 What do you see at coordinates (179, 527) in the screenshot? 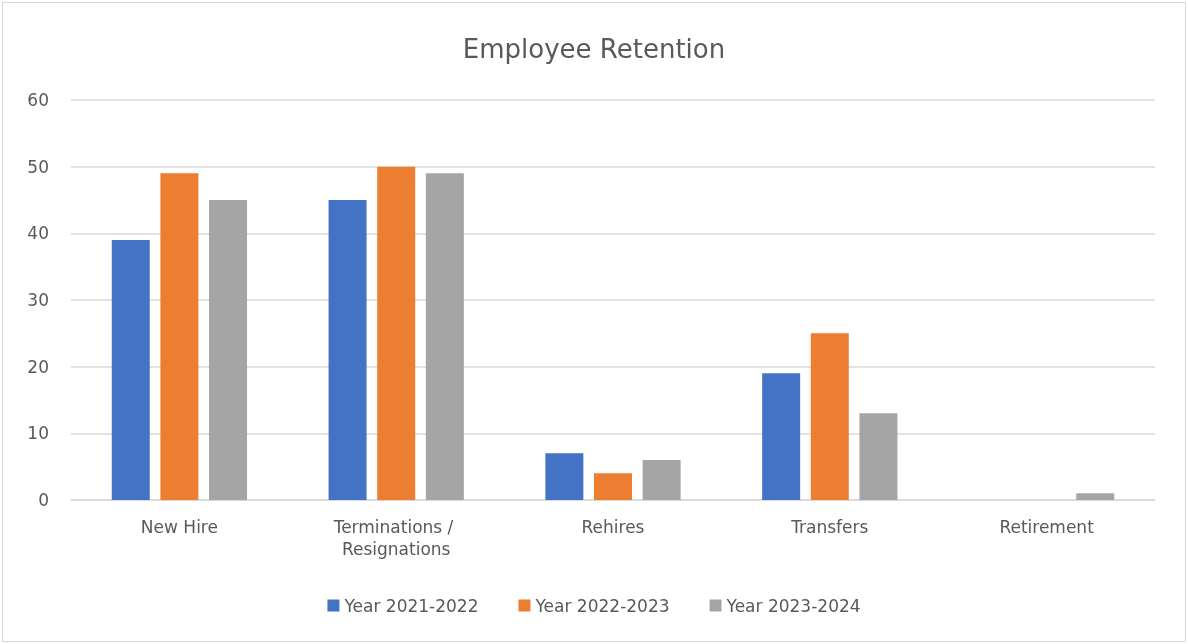
I see `x-tick-label: New Hire` at bounding box center [179, 527].